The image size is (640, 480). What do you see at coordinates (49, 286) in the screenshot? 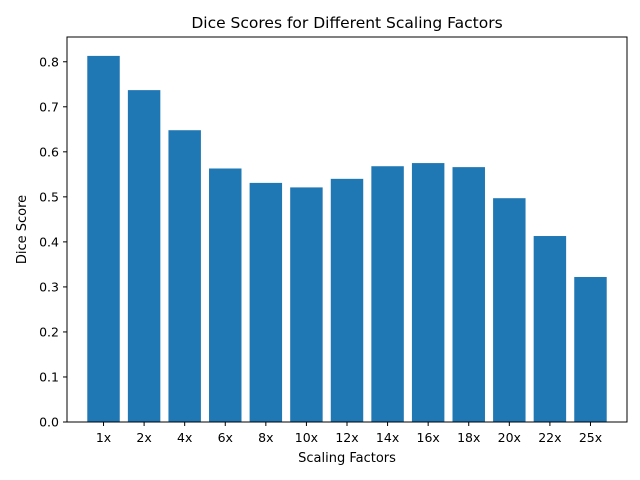
I see `y-tick-label: 0.3` at bounding box center [49, 286].